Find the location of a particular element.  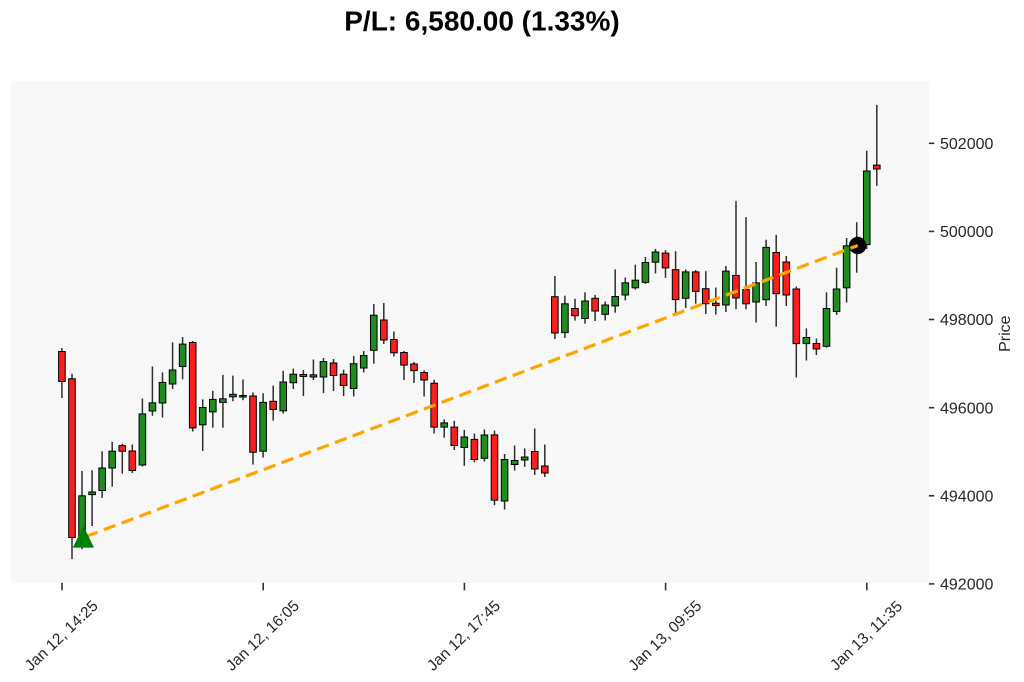

svg-text: Jan 12, 17:45 is located at coordinates (464, 636).